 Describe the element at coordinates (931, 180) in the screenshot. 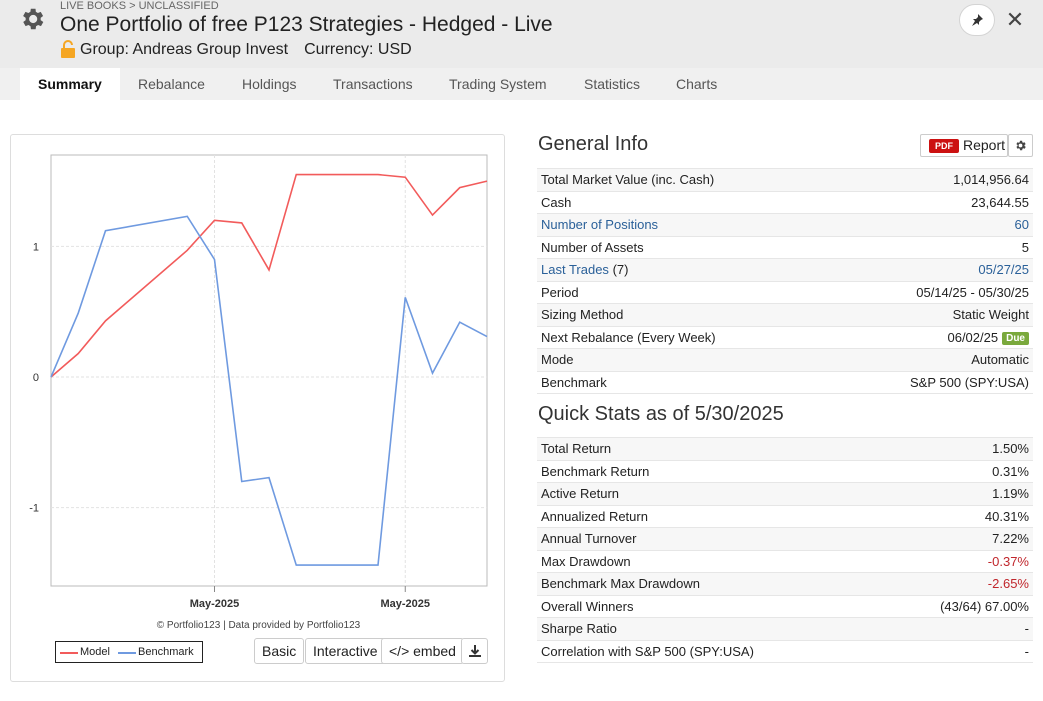

I see `row-value: 1,014,956.64` at that location.